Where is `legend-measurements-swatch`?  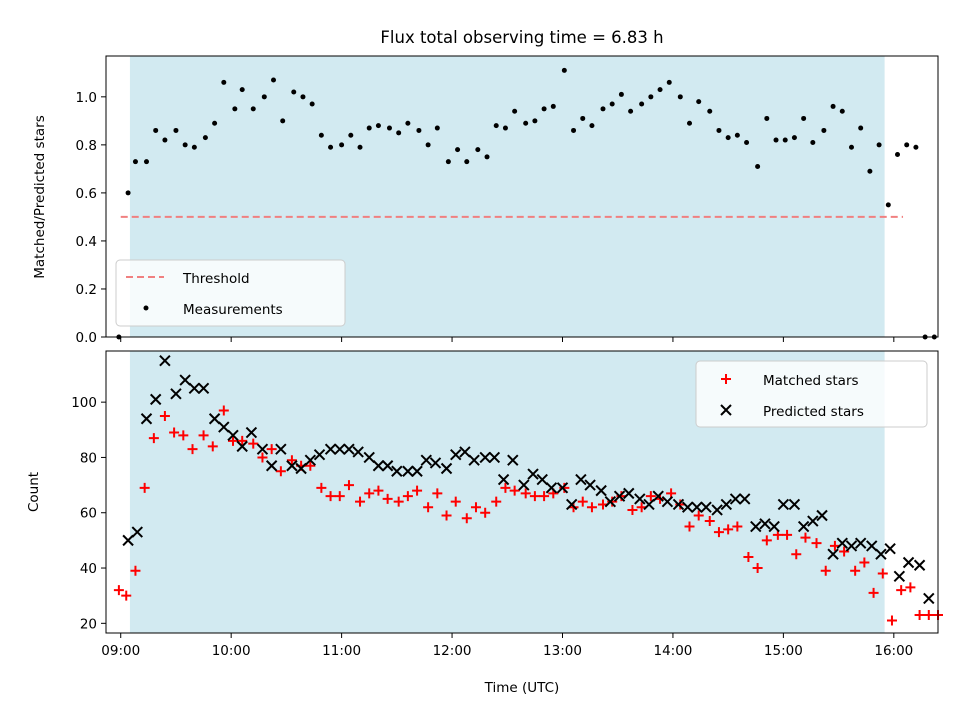 legend-measurements-swatch is located at coordinates (146, 308).